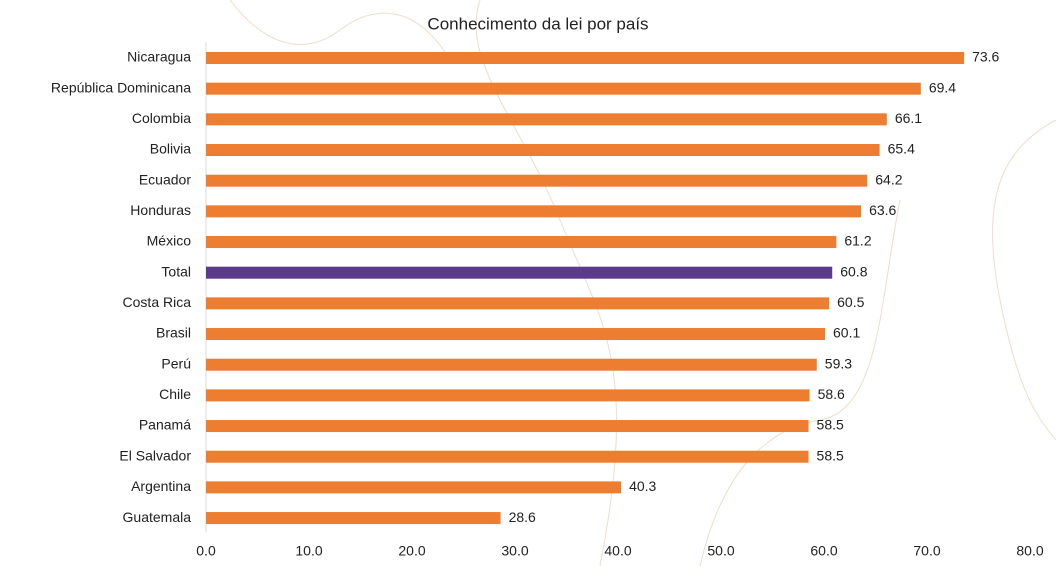  I want to click on data-label: 69.4, so click(942, 87).